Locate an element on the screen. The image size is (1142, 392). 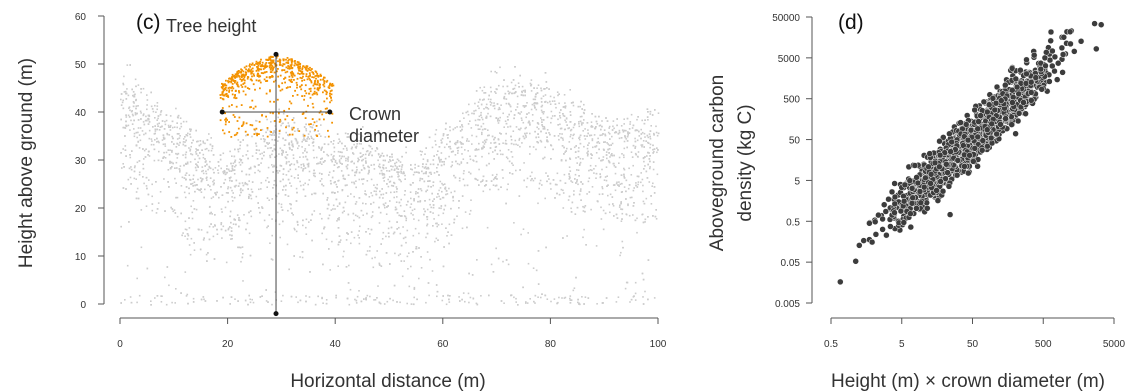
panel-c-y-tick-label: 60 is located at coordinates (81, 17).